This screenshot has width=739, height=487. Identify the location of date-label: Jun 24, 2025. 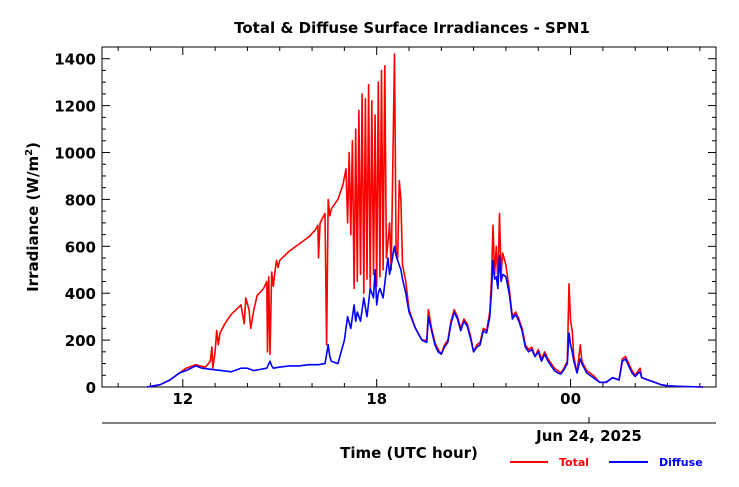
(588, 436).